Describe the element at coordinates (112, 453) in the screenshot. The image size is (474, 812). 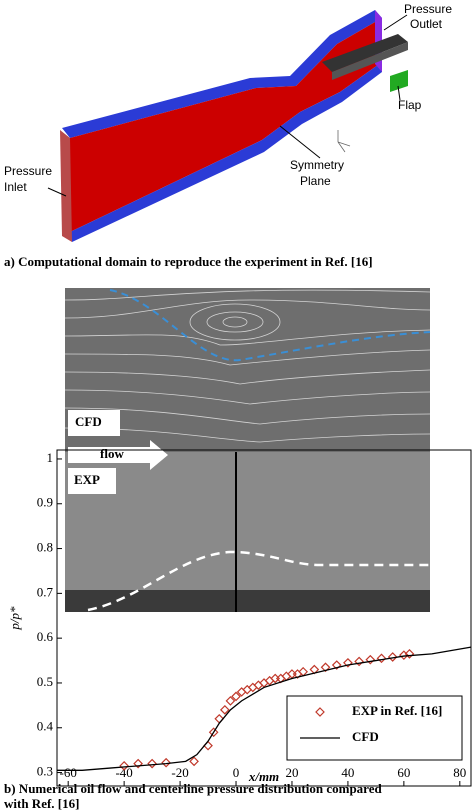
I see `panel-label: flow` at that location.